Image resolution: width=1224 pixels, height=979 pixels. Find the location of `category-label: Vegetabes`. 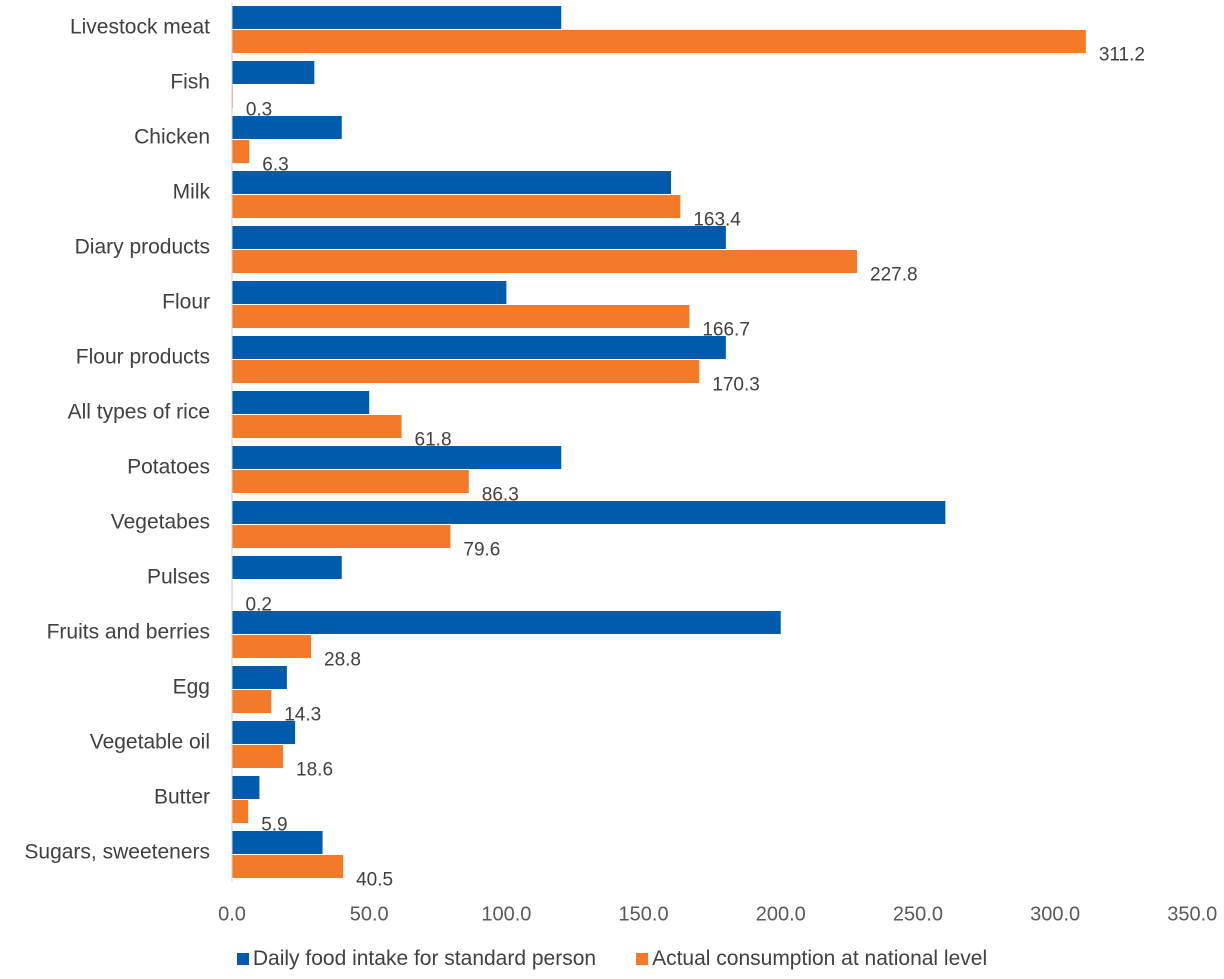

category-label: Vegetabes is located at coordinates (160, 522).